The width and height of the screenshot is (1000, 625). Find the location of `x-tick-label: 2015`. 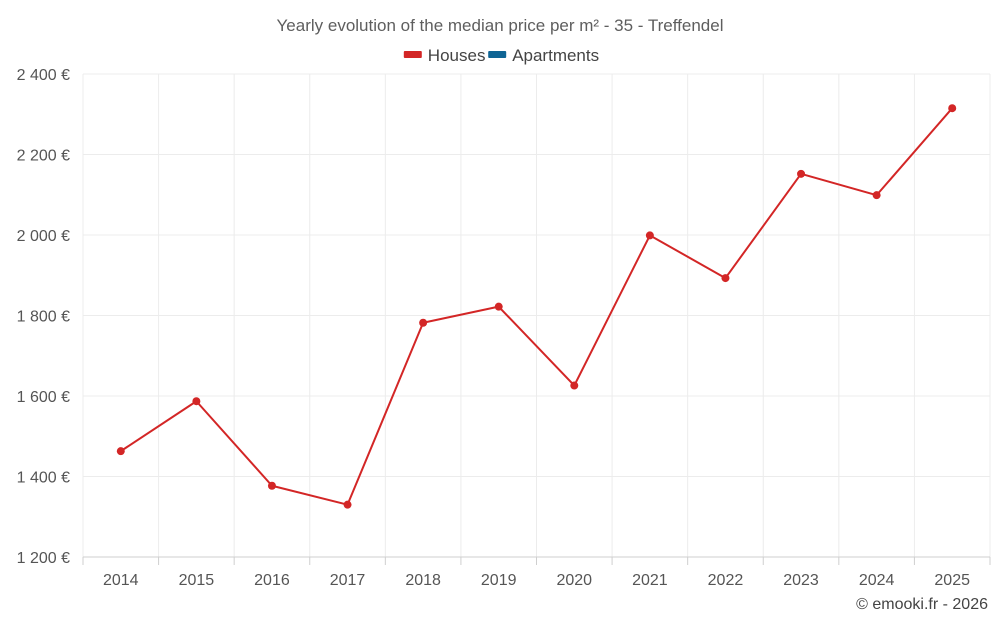

x-tick-label: 2015 is located at coordinates (197, 580).